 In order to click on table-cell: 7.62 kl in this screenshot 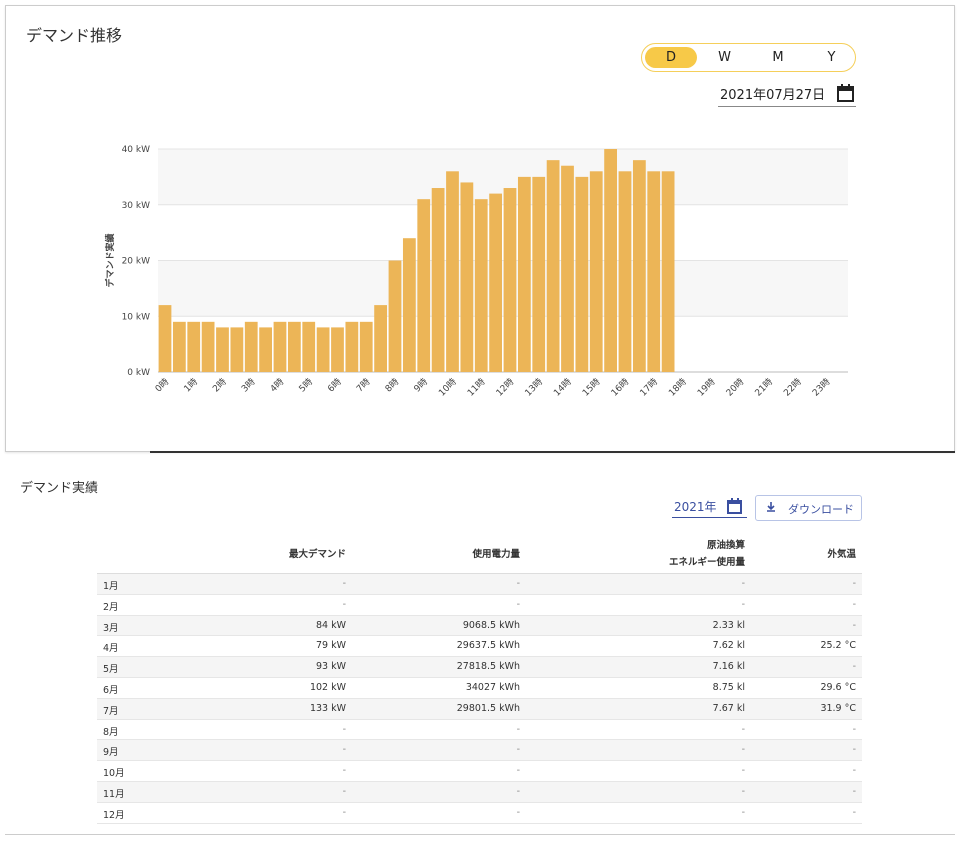, I will do `click(728, 646)`.